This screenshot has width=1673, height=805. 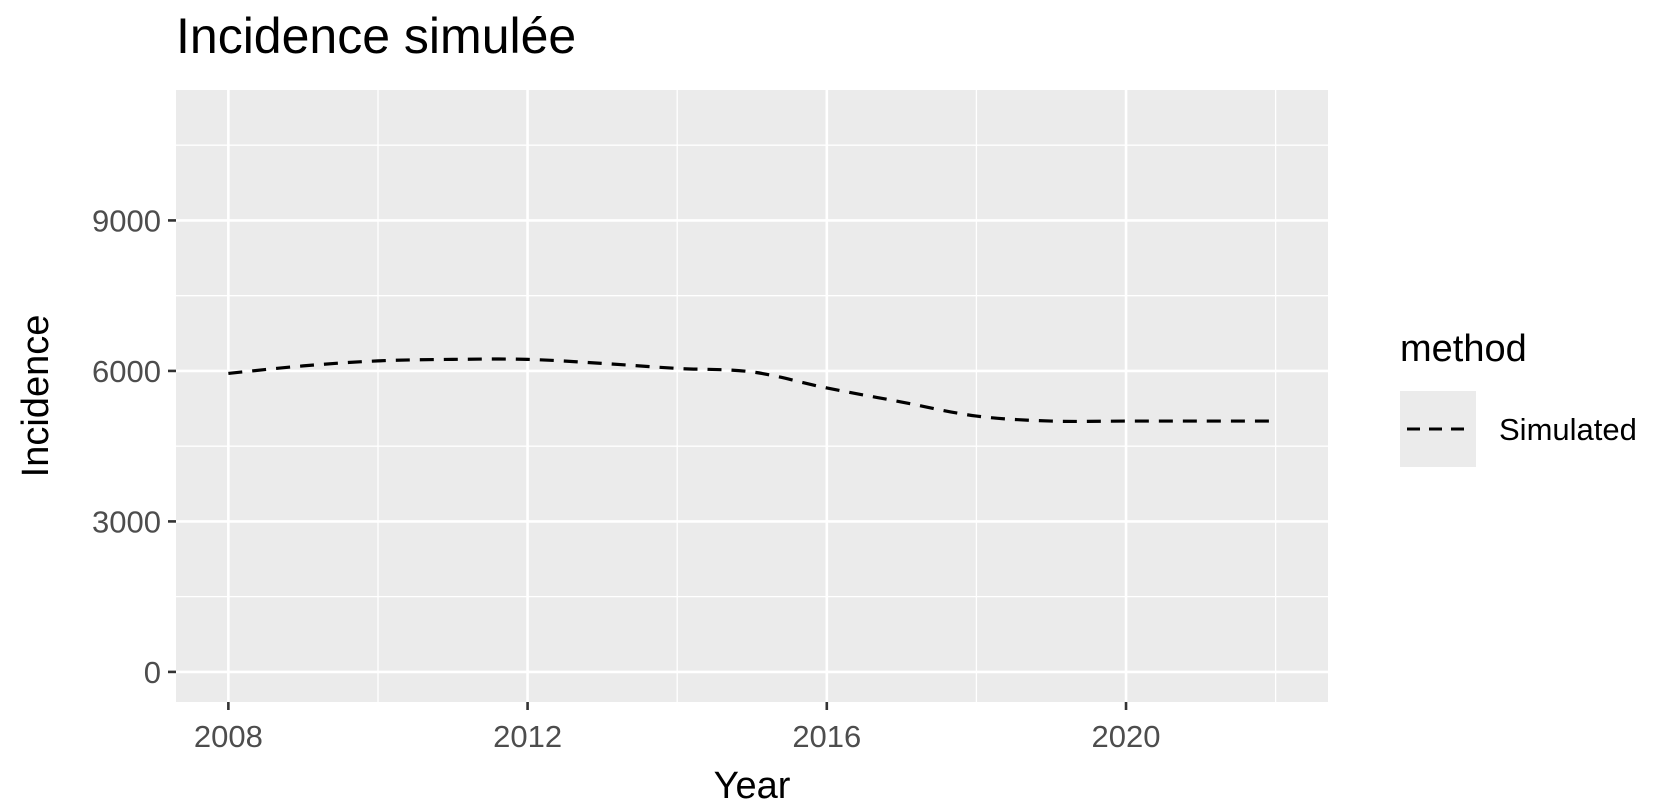 What do you see at coordinates (134, 446) in the screenshot?
I see `y-axis: 0 3000 6000 9000` at bounding box center [134, 446].